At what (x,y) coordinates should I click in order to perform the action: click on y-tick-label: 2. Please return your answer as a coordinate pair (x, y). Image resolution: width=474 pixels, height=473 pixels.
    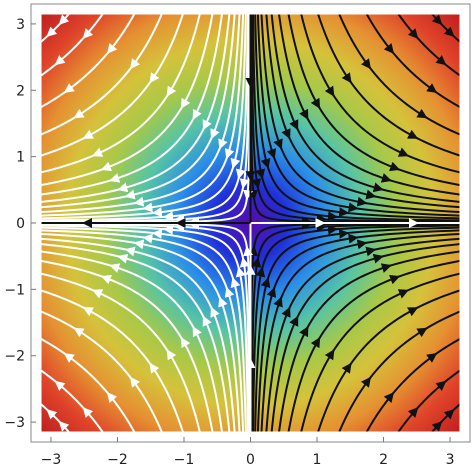
    Looking at the image, I should click on (20, 91).